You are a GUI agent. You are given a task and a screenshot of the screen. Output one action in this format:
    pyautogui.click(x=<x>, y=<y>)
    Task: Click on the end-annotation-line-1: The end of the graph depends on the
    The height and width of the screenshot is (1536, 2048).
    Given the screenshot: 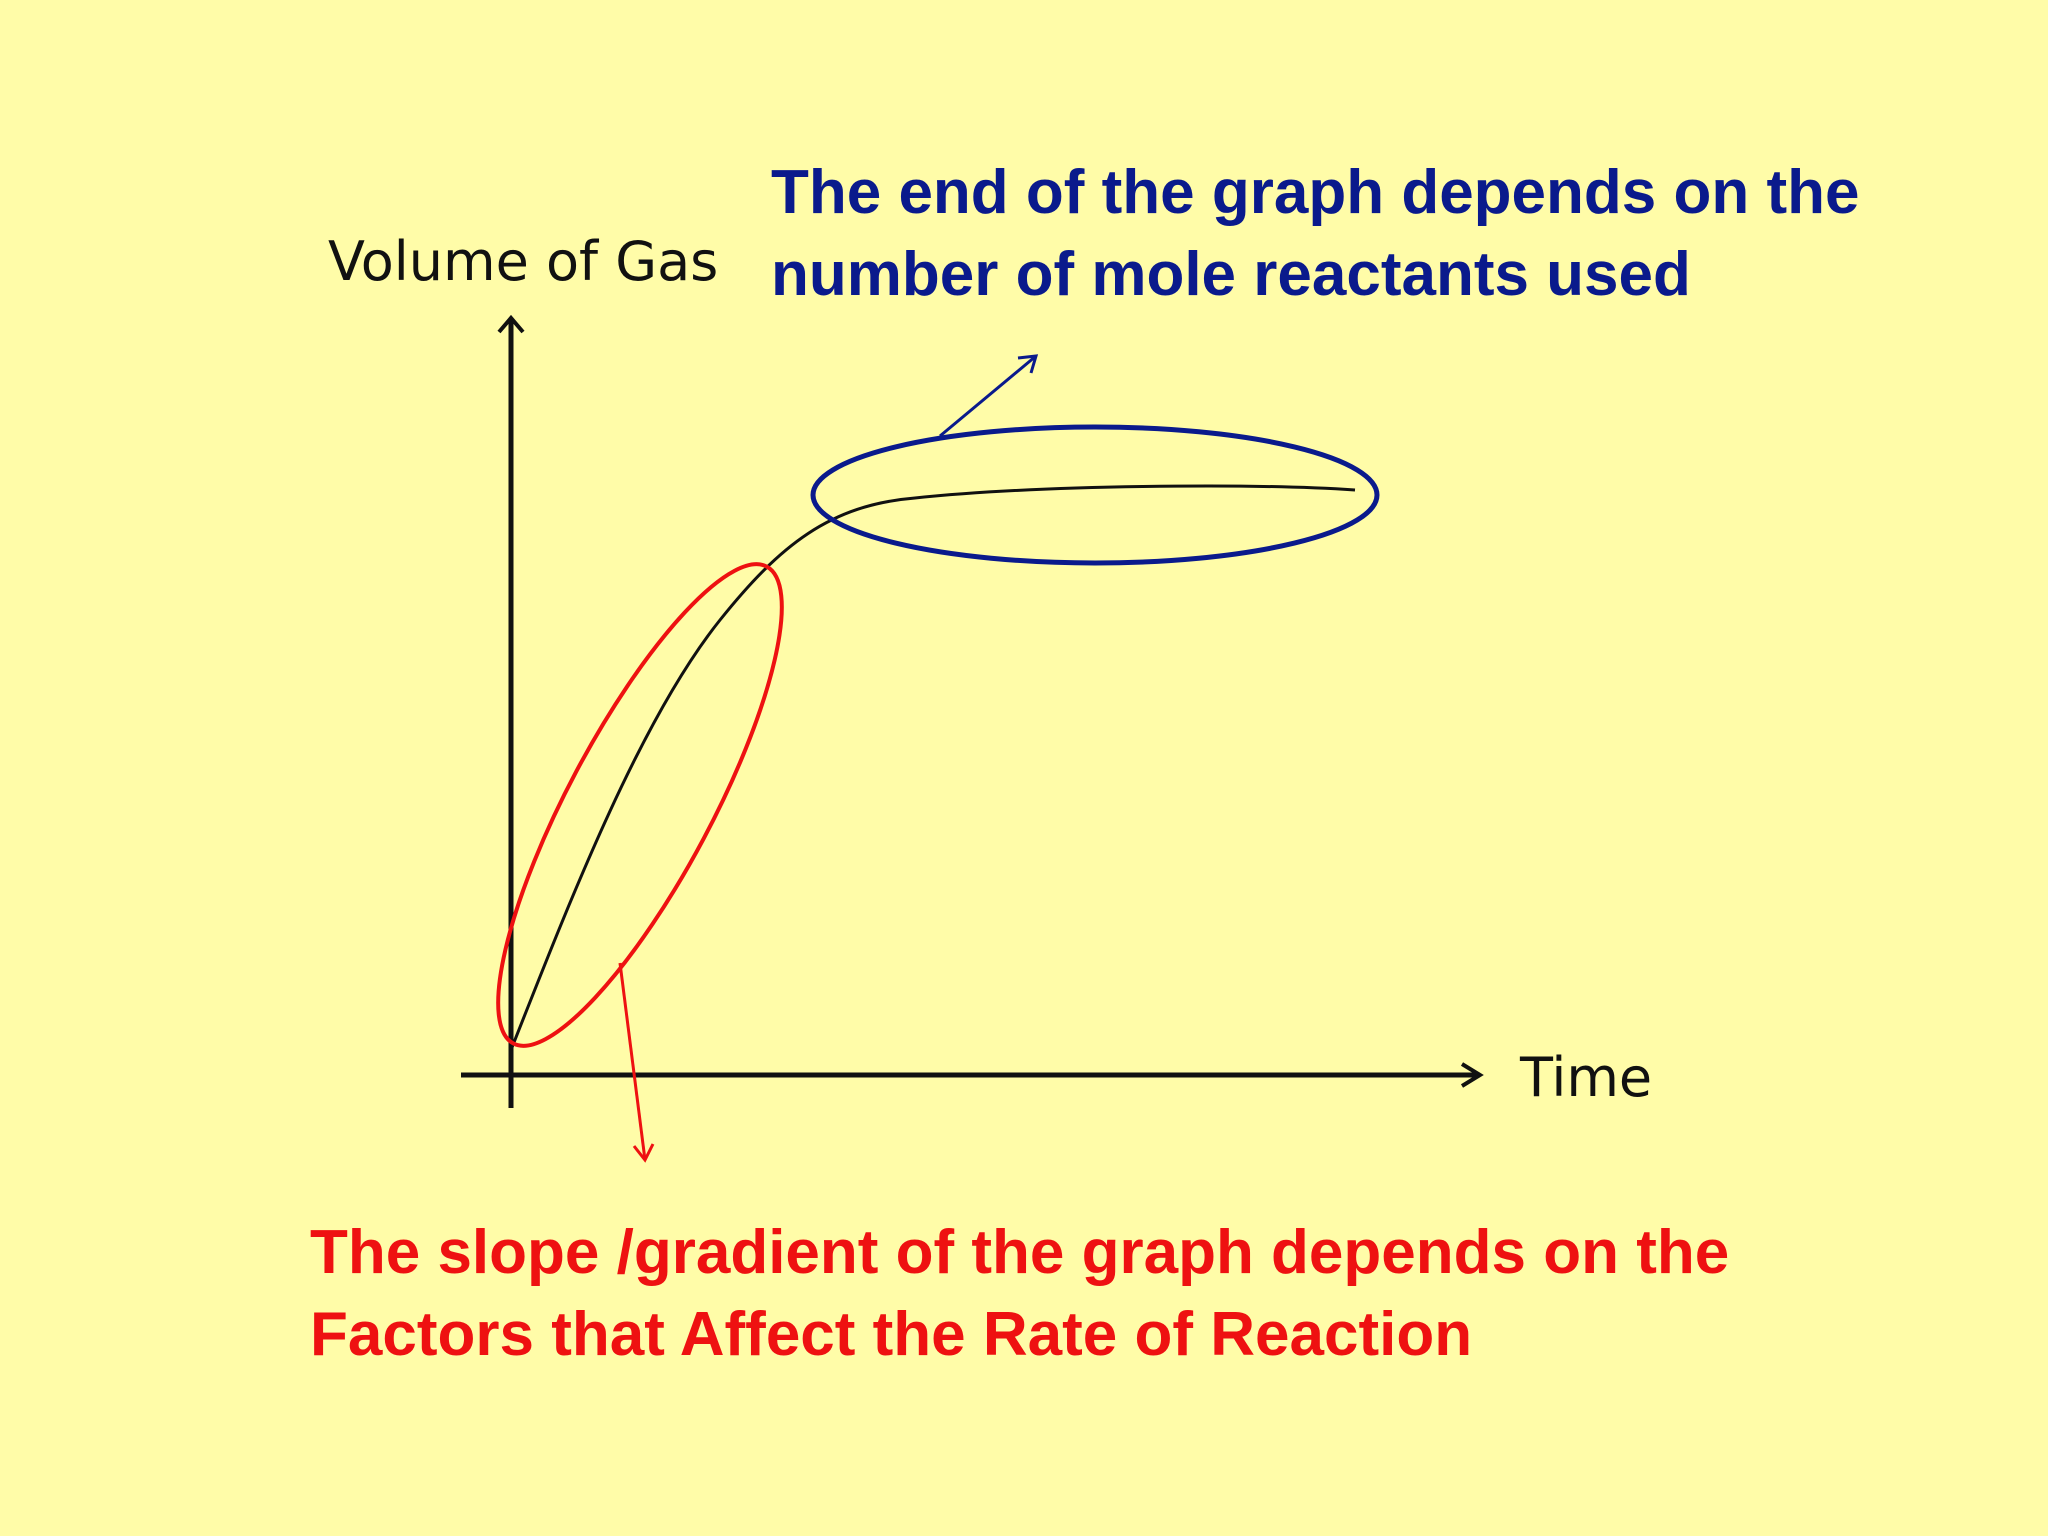 What is the action you would take?
    pyautogui.click(x=1315, y=192)
    